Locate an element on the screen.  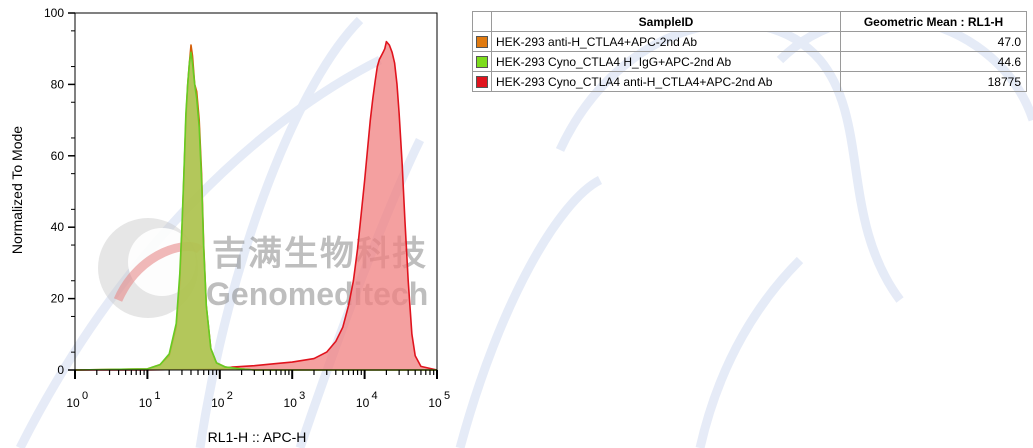
swatch-column-header is located at coordinates (482, 21).